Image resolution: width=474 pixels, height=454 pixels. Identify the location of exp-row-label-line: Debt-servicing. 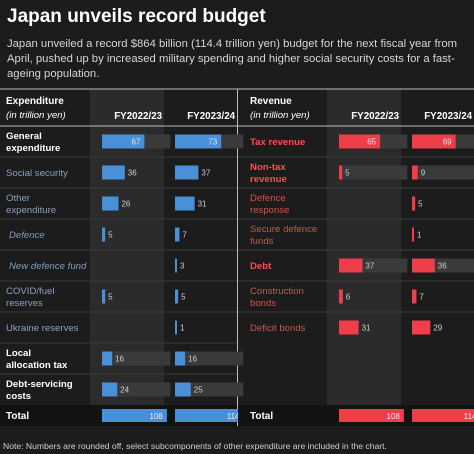
(39, 384).